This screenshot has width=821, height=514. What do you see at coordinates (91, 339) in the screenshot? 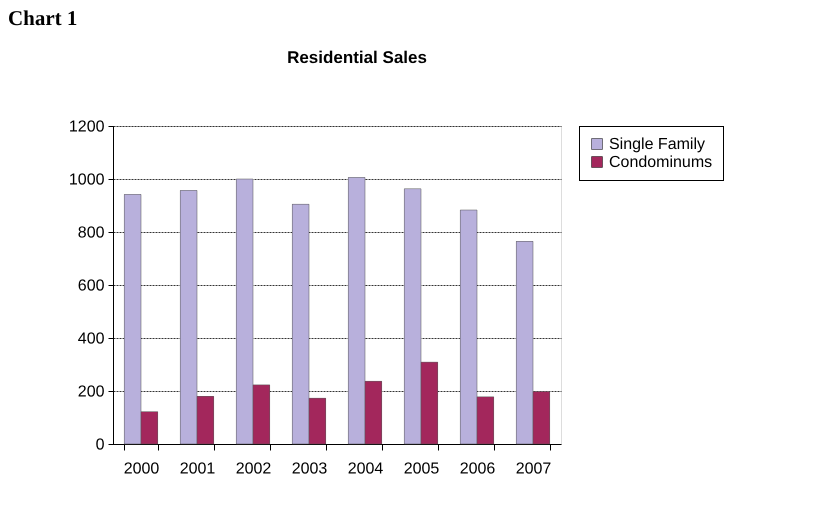
I see `y-tick-label: 400` at bounding box center [91, 339].